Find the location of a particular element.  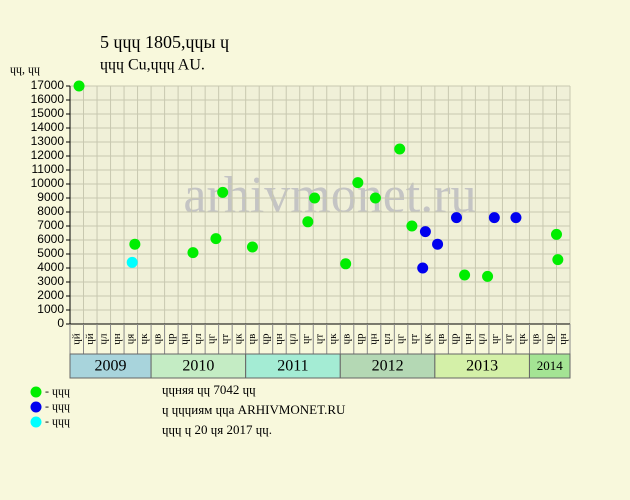

year-label: 2009 is located at coordinates (111, 366).